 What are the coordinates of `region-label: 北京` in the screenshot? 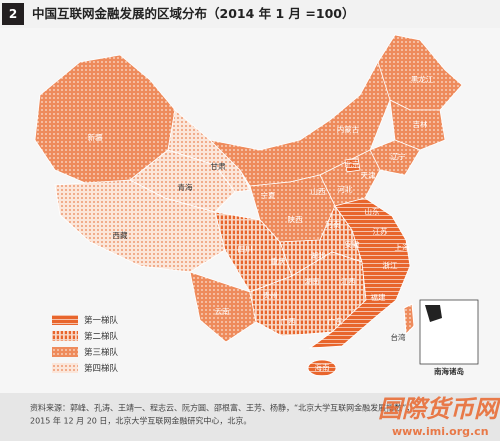 It's located at (352, 164).